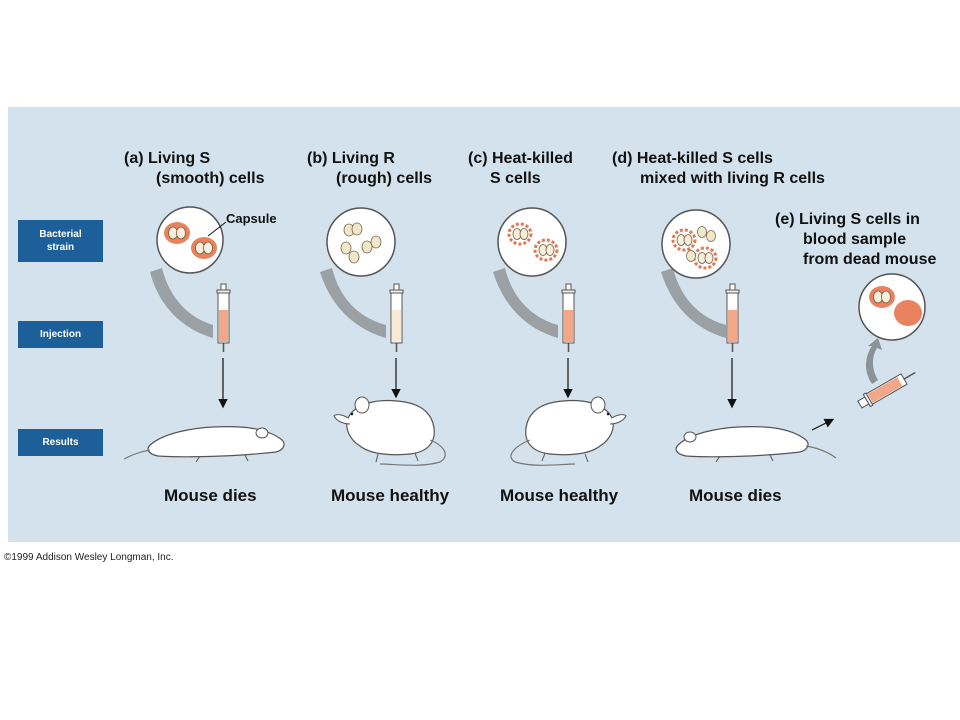 This screenshot has height=720, width=960. I want to click on r-cell-icon, so click(361, 243).